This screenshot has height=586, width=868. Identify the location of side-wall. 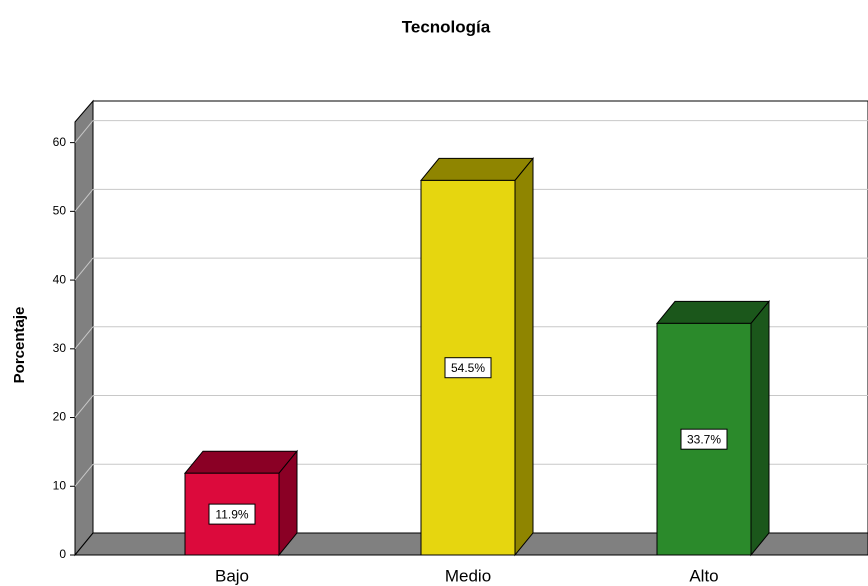
(84, 328).